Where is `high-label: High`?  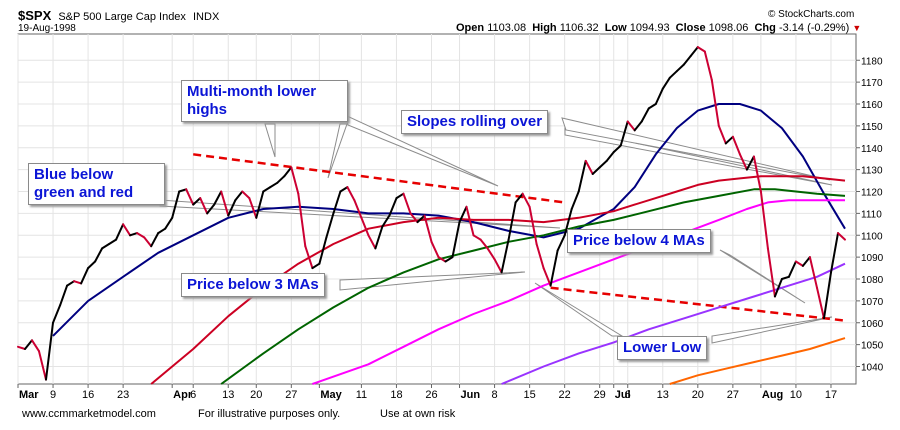 high-label: High is located at coordinates (544, 28).